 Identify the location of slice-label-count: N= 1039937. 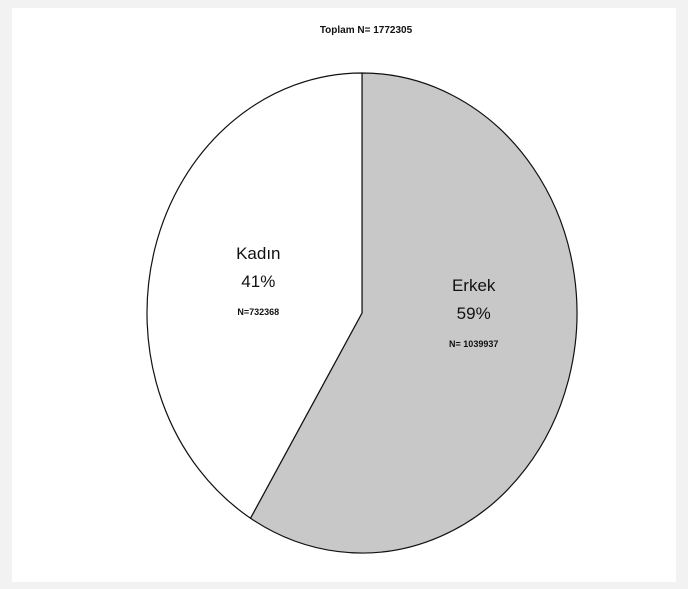
(473, 344).